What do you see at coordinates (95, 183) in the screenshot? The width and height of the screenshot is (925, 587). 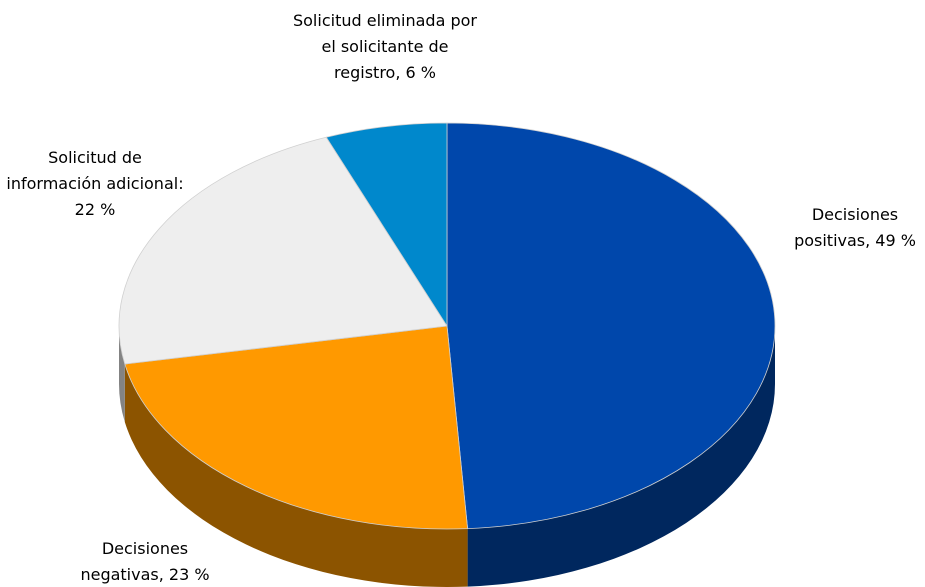 I see `slice-label: Solicitud de información adicional: 22 %` at bounding box center [95, 183].